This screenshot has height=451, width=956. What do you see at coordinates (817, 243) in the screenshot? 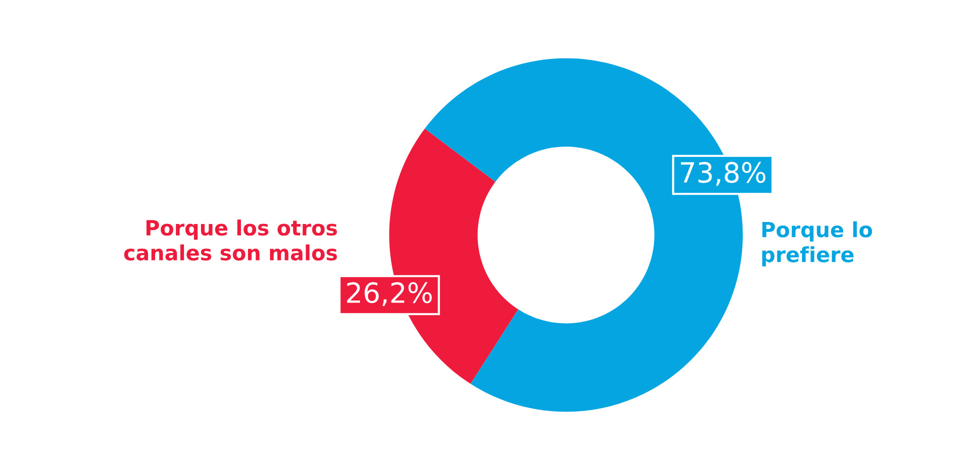
I see `slice-label: Porque lo prefiere` at bounding box center [817, 243].